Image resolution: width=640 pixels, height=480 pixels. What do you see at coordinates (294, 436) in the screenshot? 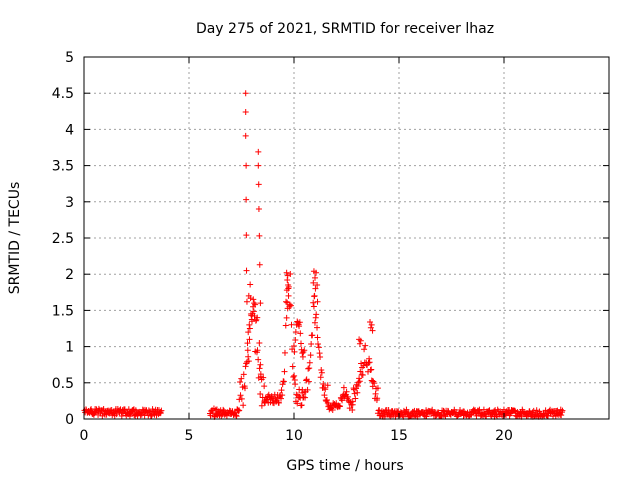
I see `x-tick-label: 10` at bounding box center [294, 436].